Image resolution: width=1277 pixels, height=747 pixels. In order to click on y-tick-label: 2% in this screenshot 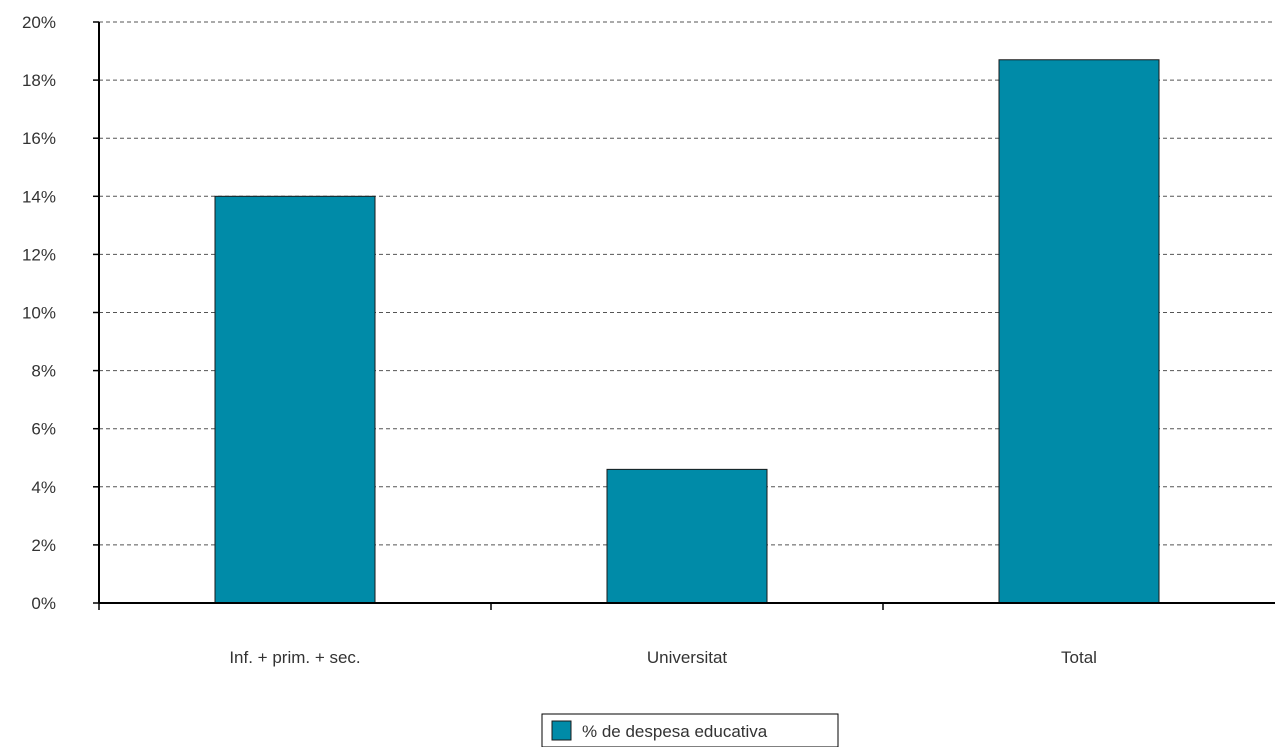, I will do `click(43, 545)`.